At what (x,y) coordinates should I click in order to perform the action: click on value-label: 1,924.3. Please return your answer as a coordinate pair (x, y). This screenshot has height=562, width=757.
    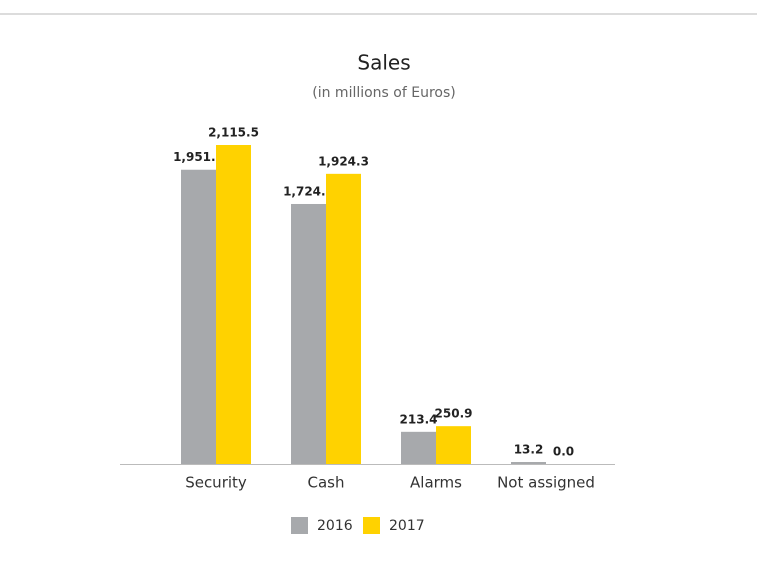
    Looking at the image, I should click on (343, 161).